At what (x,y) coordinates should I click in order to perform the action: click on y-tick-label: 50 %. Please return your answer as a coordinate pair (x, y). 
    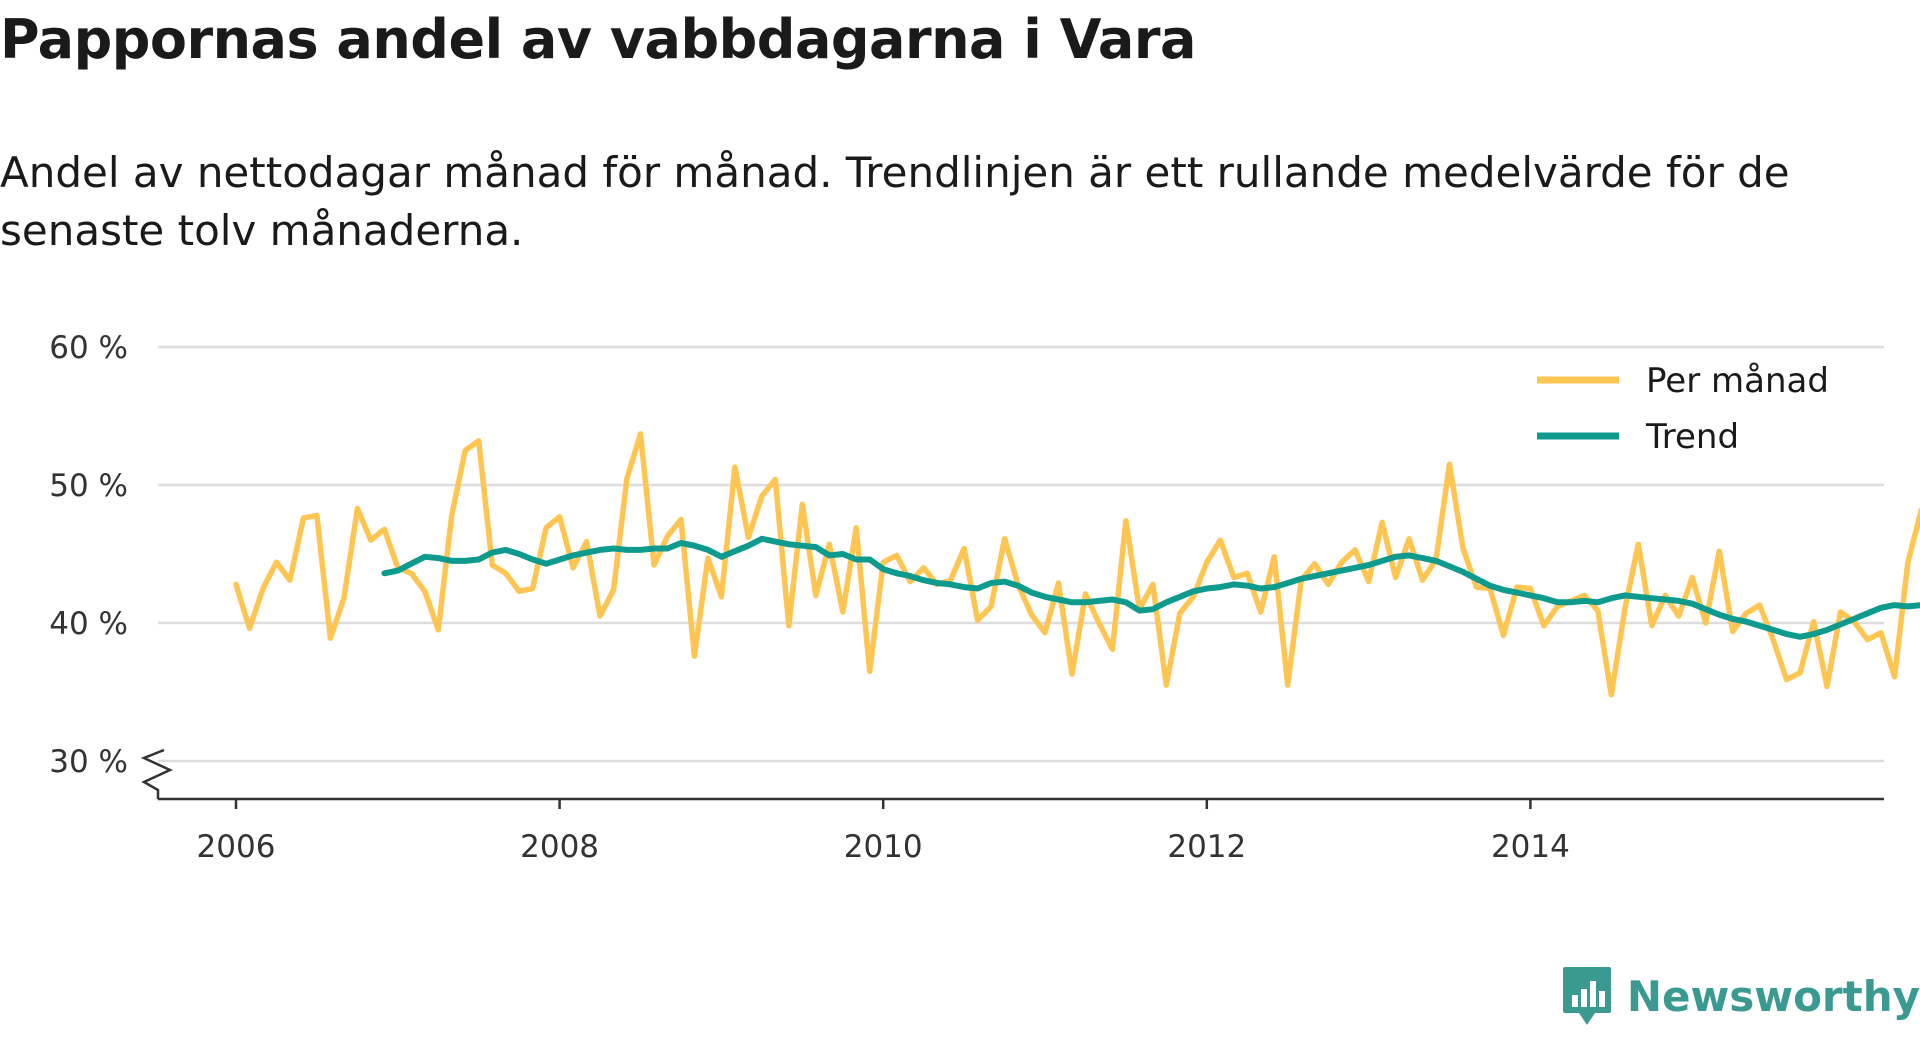
    Looking at the image, I should click on (88, 486).